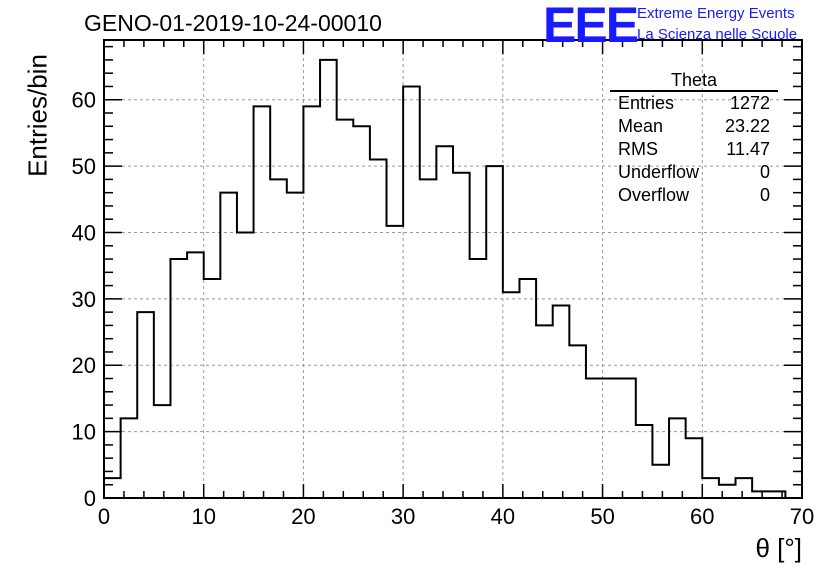  Describe the element at coordinates (716, 13) in the screenshot. I see `logo-subtitle-line1: Extreme Energy Events` at that location.